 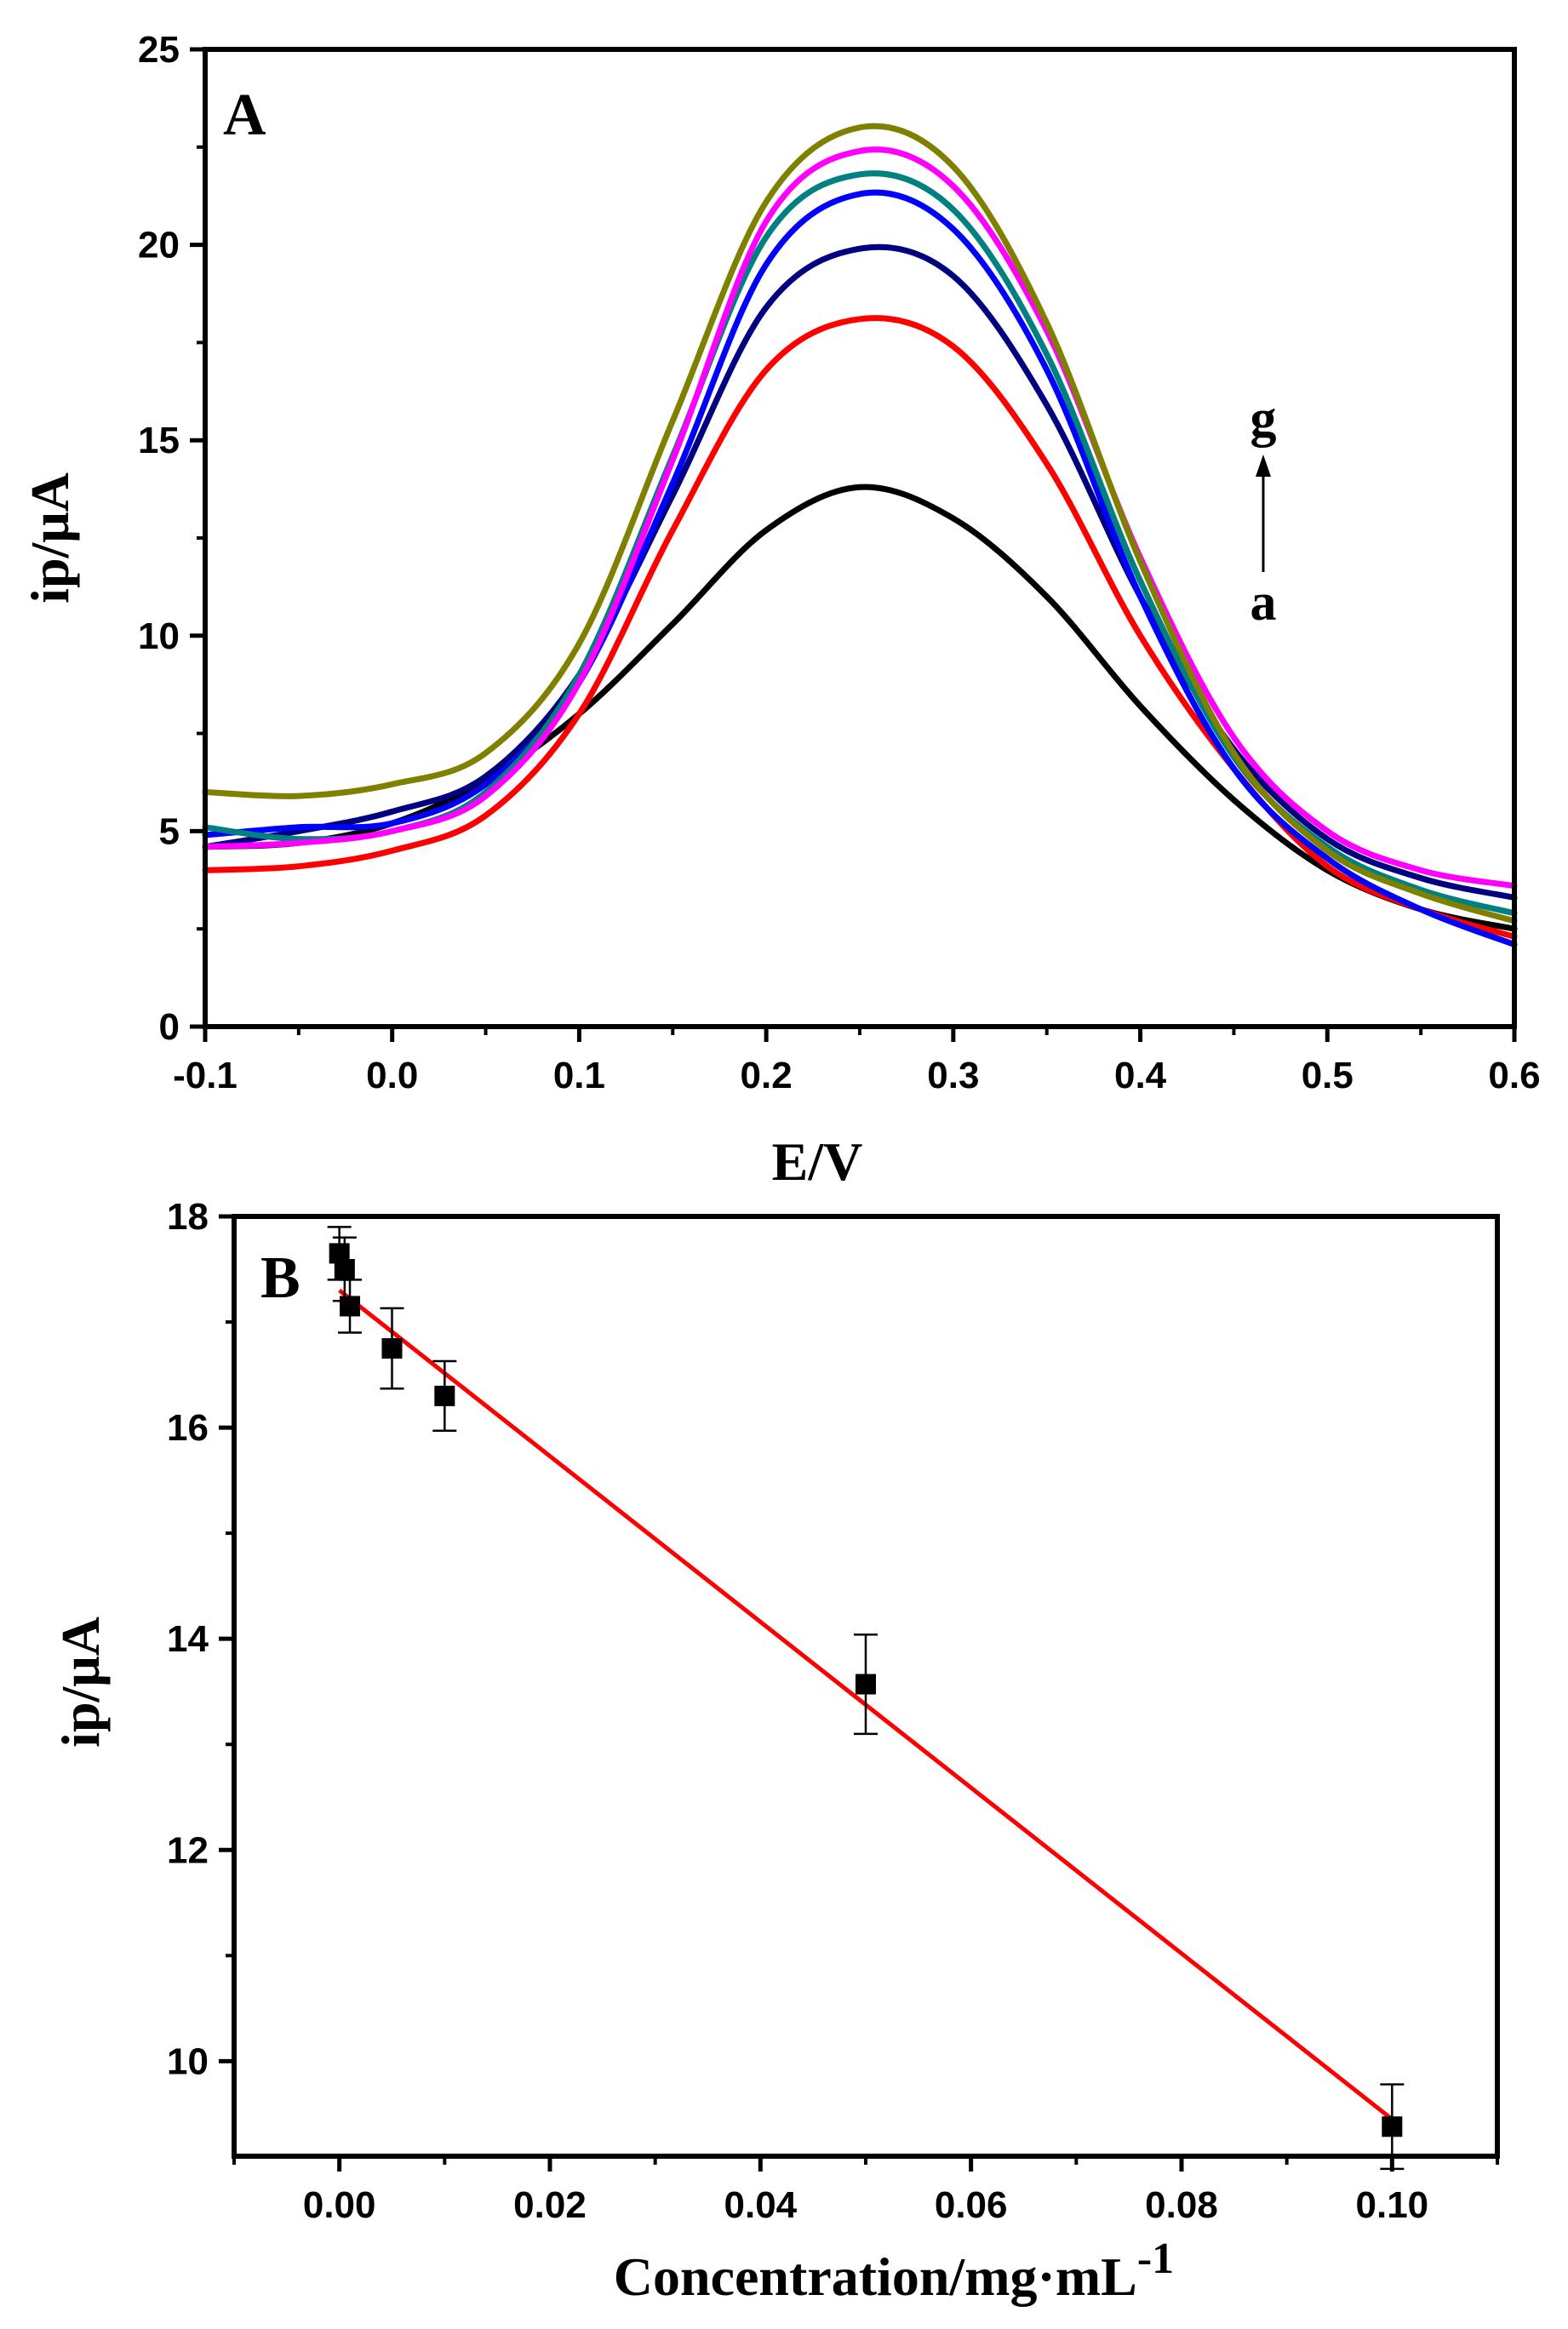 What do you see at coordinates (159, 440) in the screenshot?
I see `y-tick-label: 15` at bounding box center [159, 440].